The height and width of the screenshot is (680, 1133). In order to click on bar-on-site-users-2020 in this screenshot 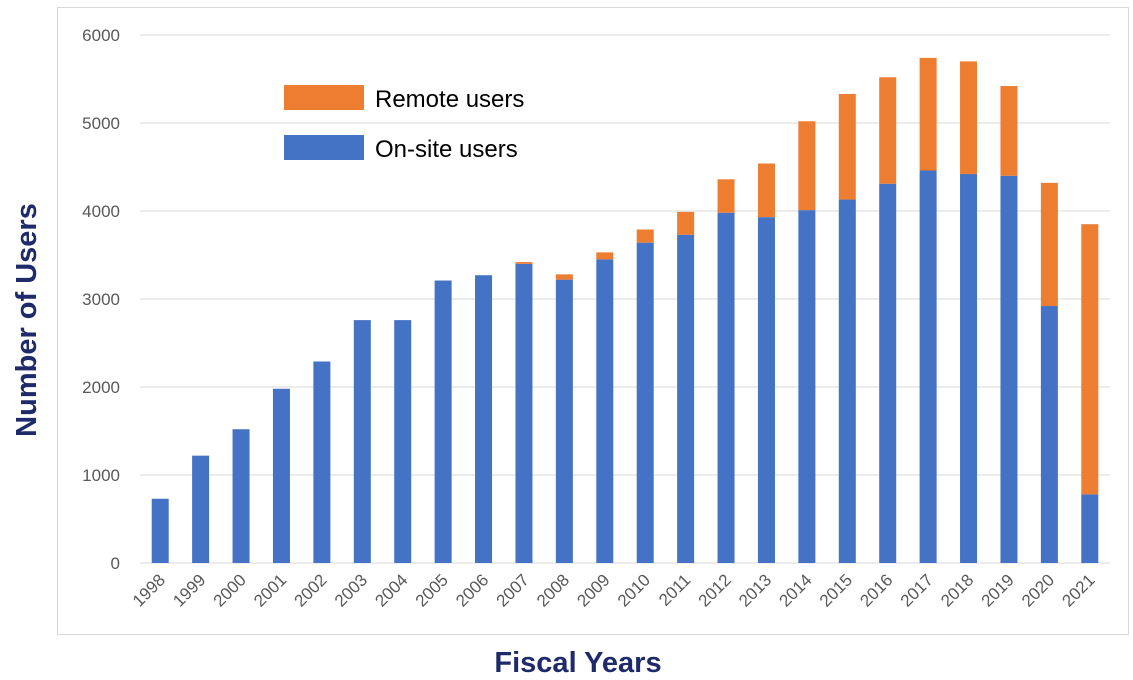, I will do `click(1049, 434)`.